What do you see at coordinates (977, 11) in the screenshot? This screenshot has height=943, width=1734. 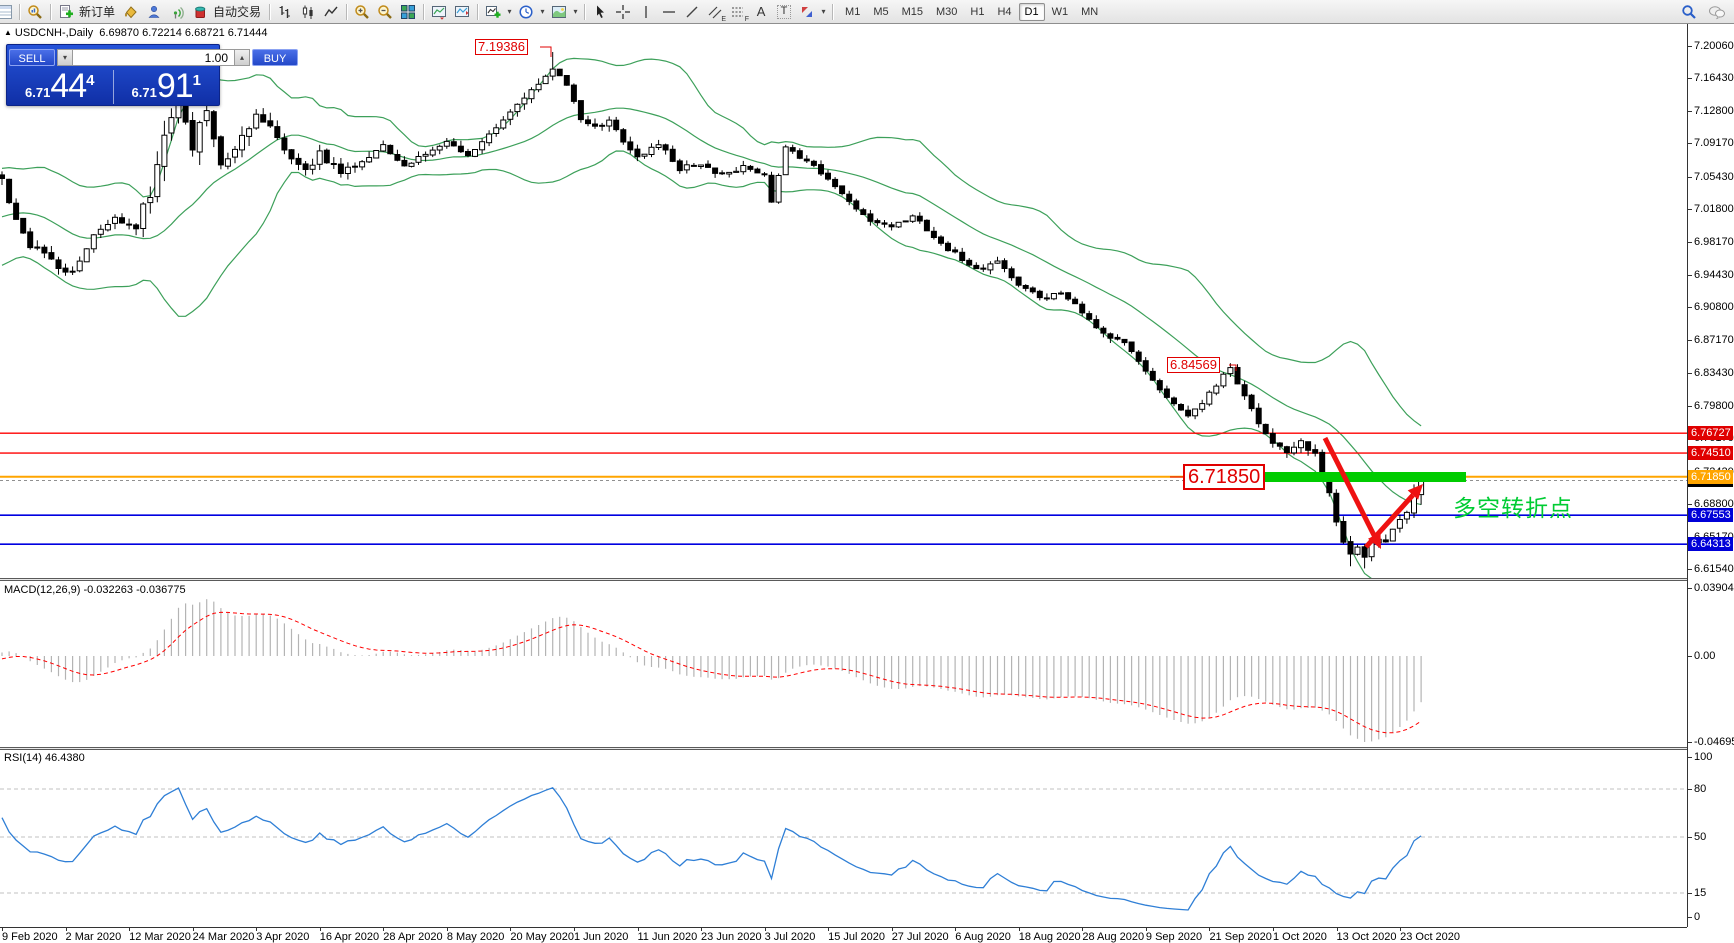 I see `timeframe-button-H1: H1` at bounding box center [977, 11].